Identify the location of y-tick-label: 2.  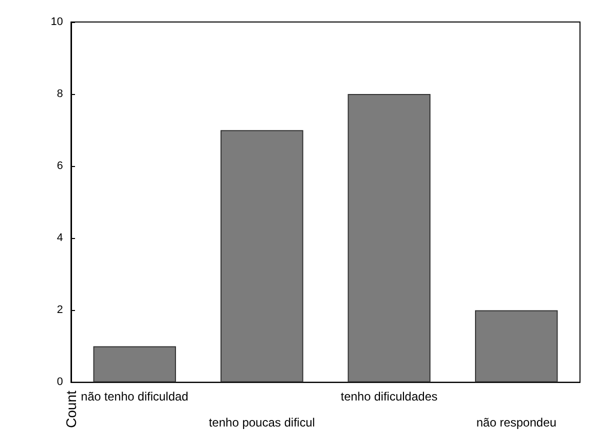
(59, 310).